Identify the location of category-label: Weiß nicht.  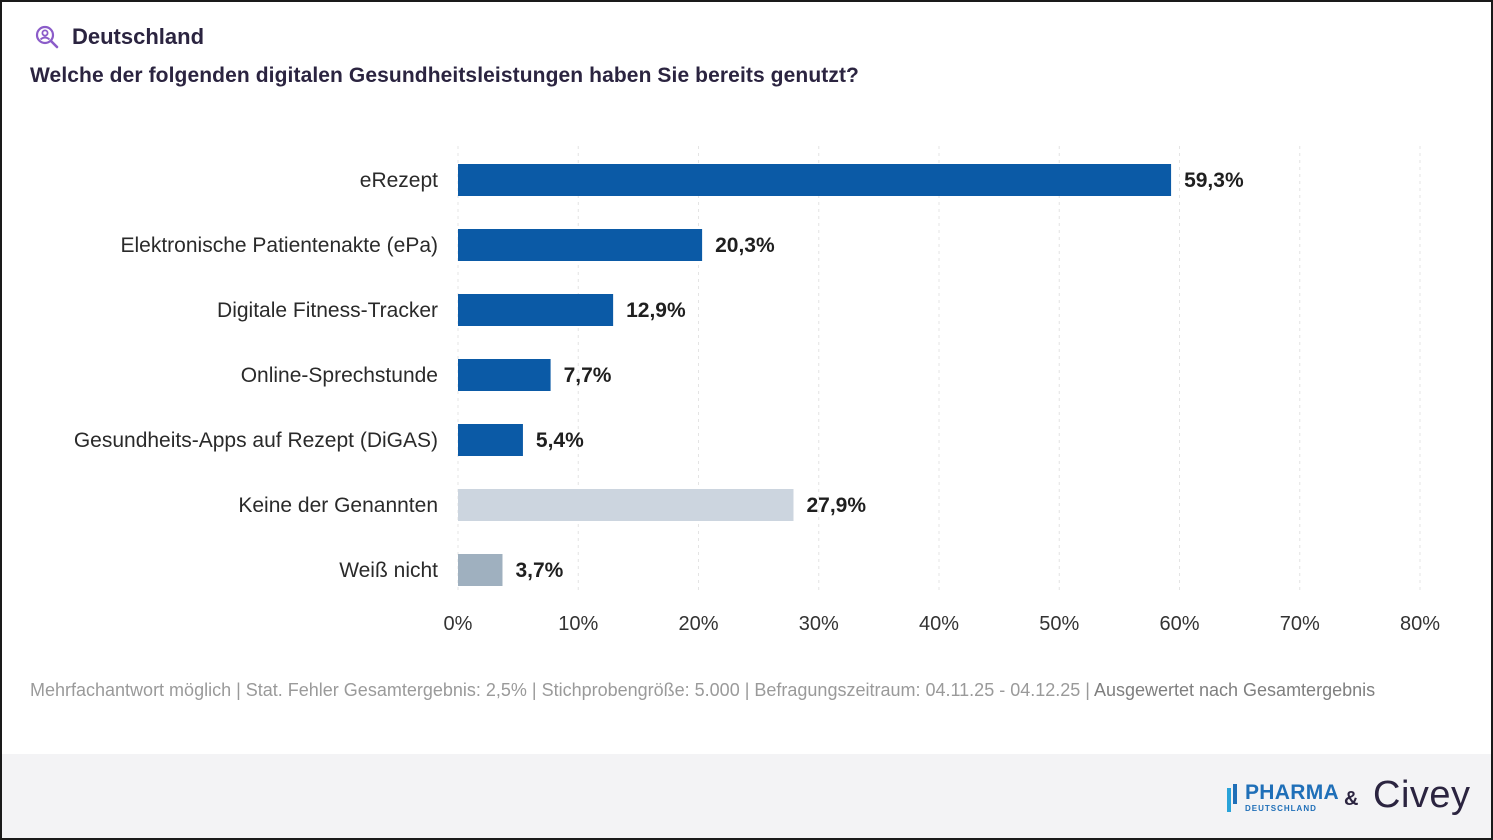
(388, 570).